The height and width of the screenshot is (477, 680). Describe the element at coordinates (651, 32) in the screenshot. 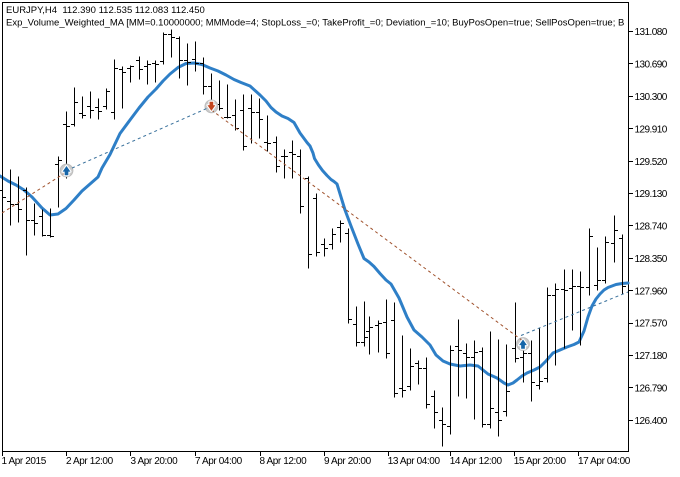

I see `svg-text: 131.080` at that location.